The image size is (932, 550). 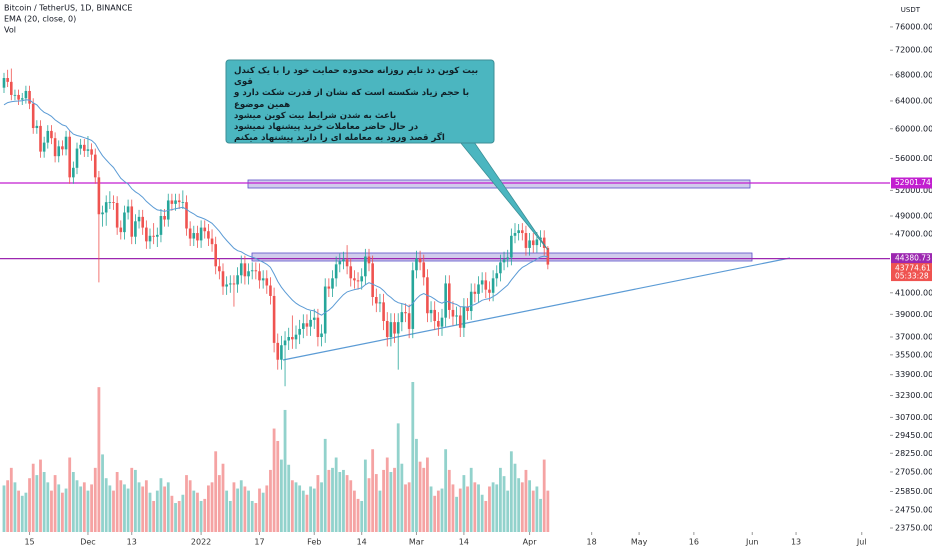 I want to click on y-tick-label: 27050.00, so click(x=913, y=471).